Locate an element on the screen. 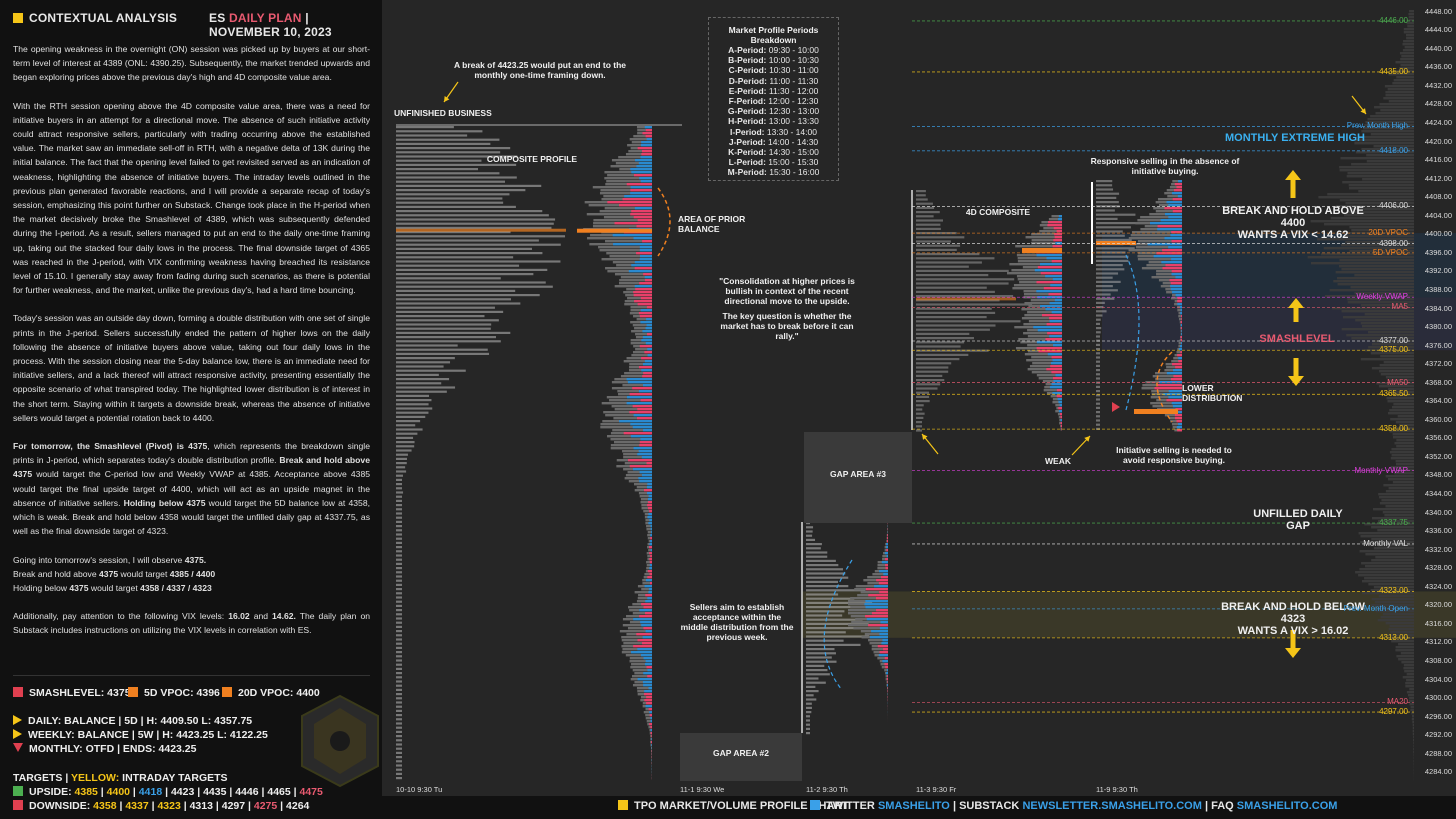 The width and height of the screenshot is (1456, 819). fourd-tpo-poc is located at coordinates (966, 299).